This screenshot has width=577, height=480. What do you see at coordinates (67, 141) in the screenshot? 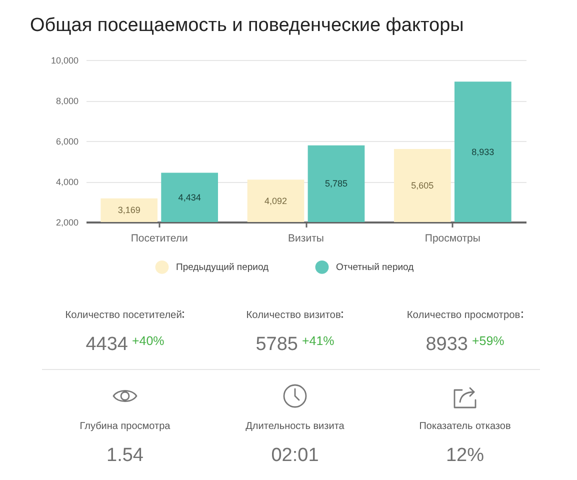
I see `y-tick-label: 6,000` at bounding box center [67, 141].